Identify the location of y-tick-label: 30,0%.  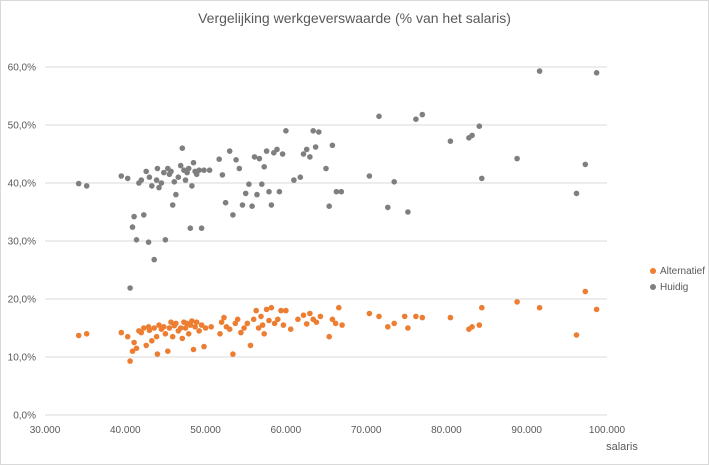
(22, 242).